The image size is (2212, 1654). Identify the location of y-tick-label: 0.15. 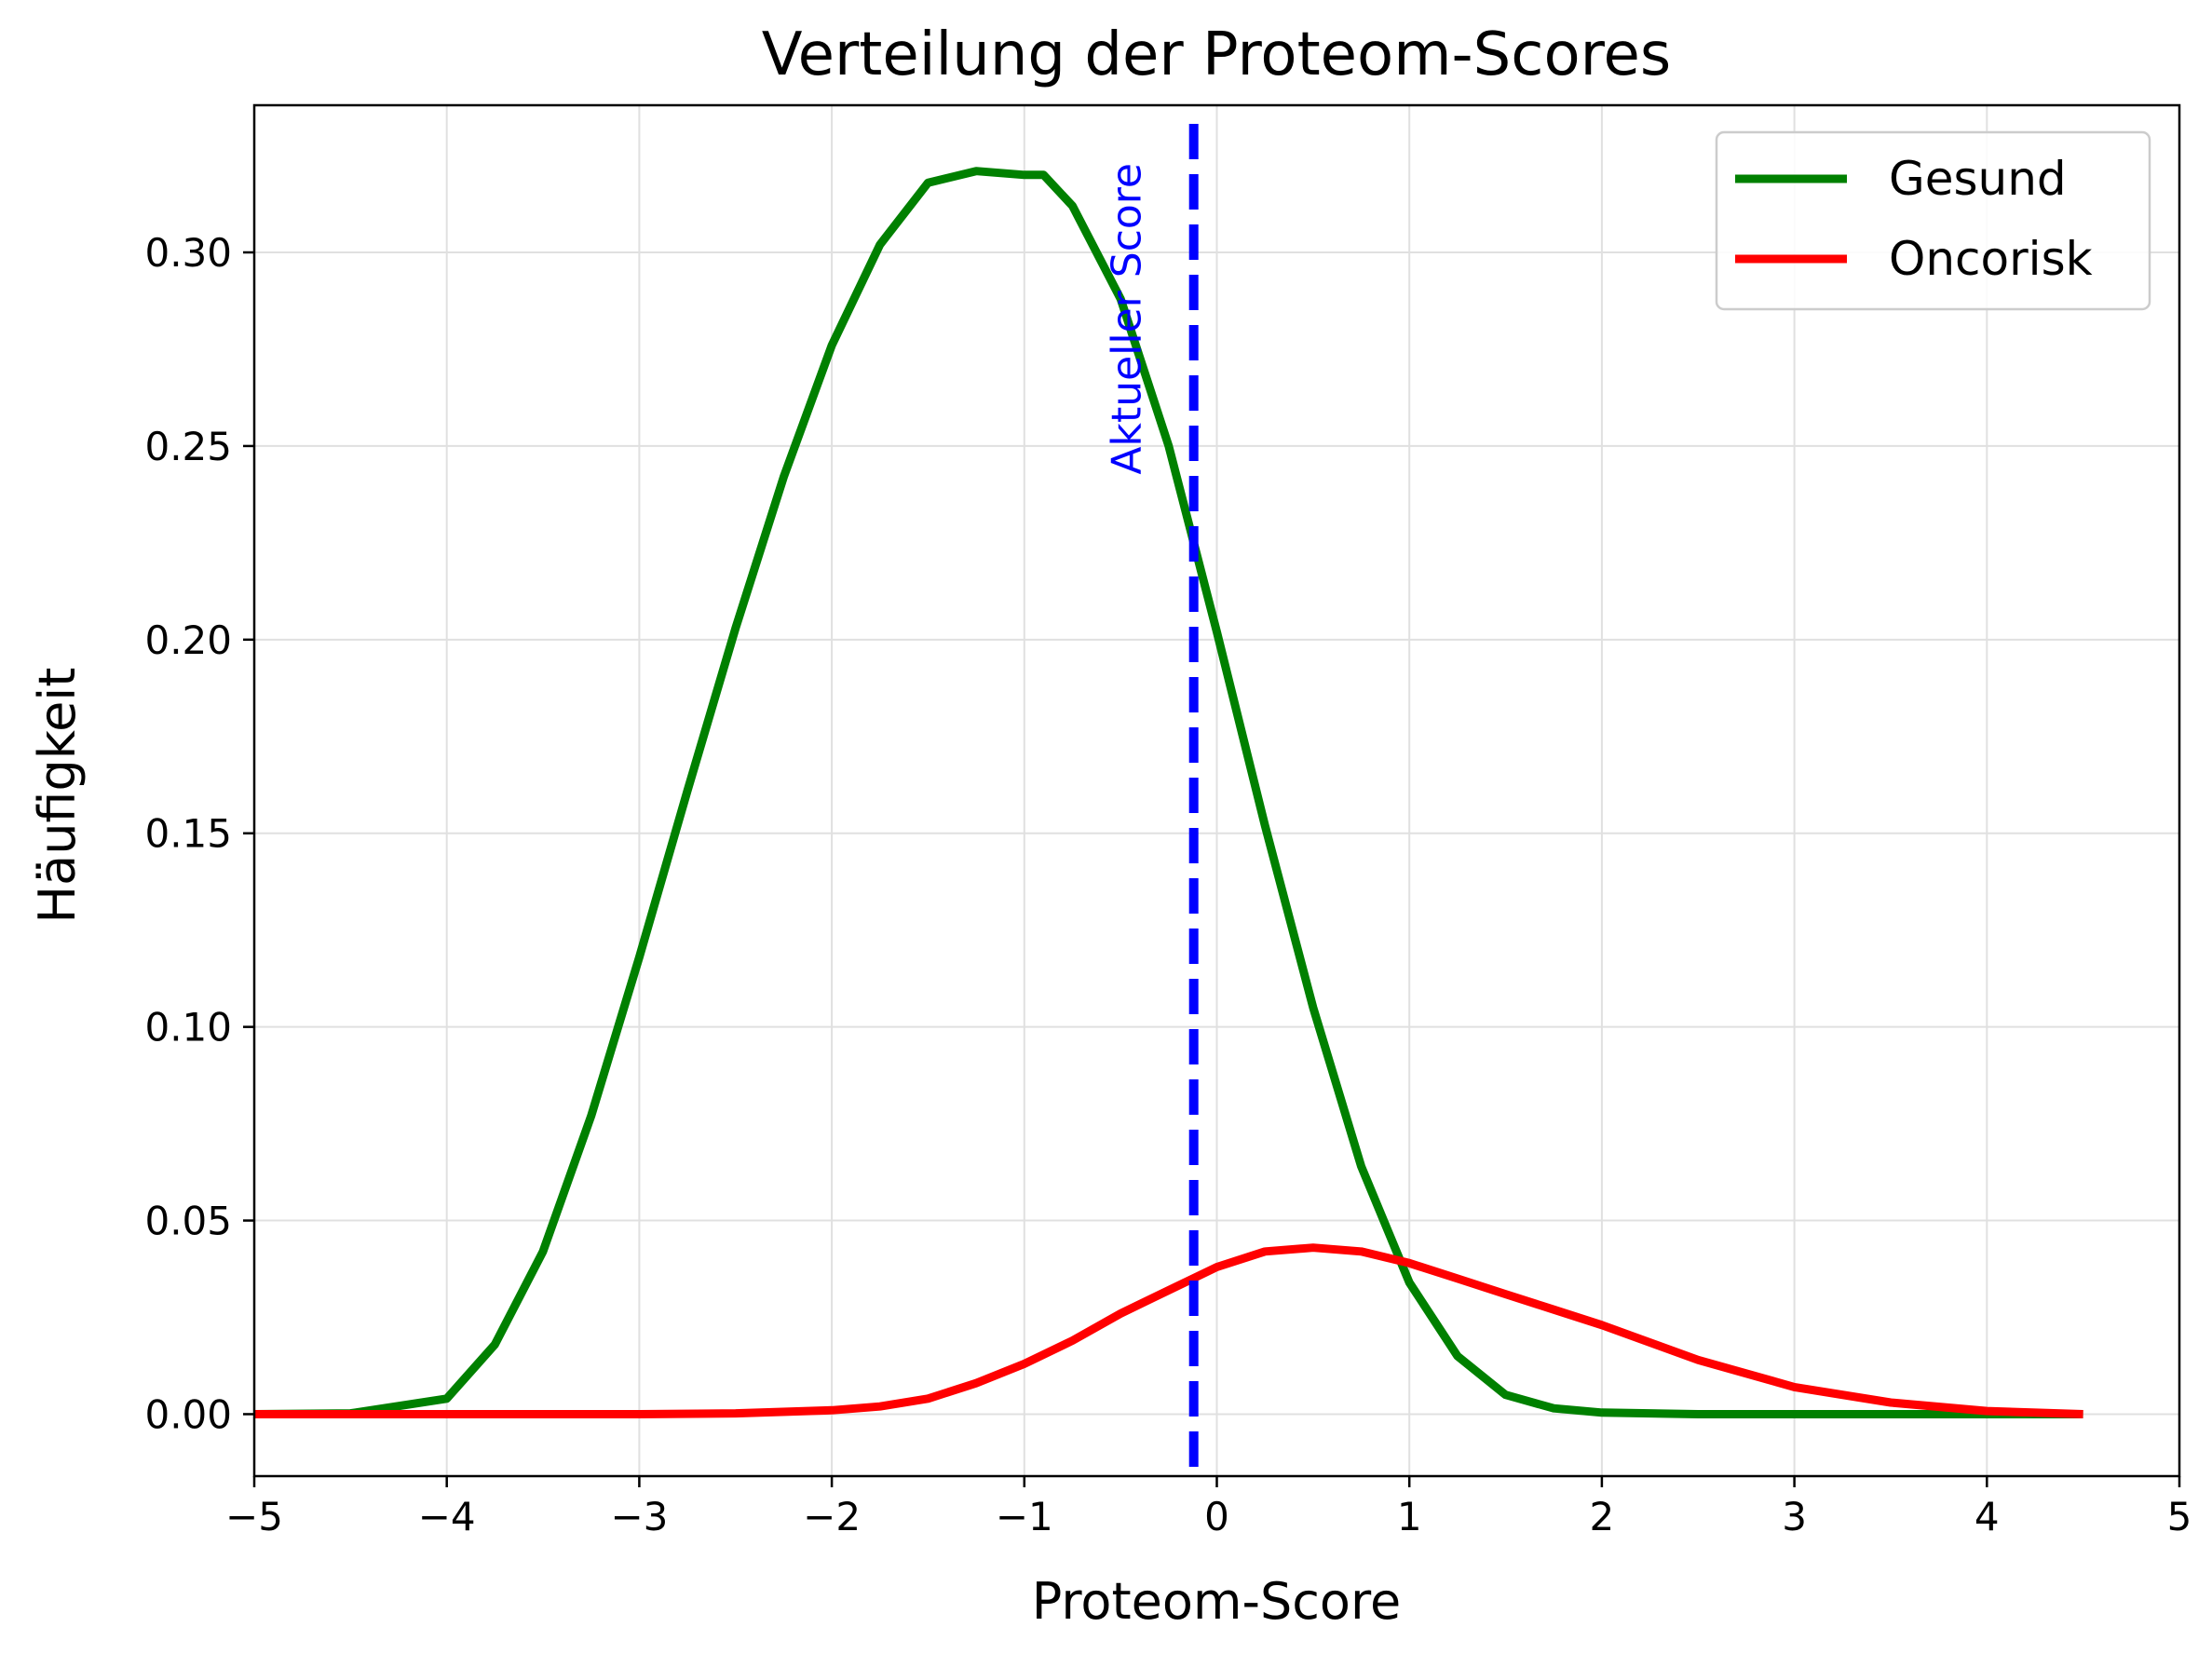
(188, 834).